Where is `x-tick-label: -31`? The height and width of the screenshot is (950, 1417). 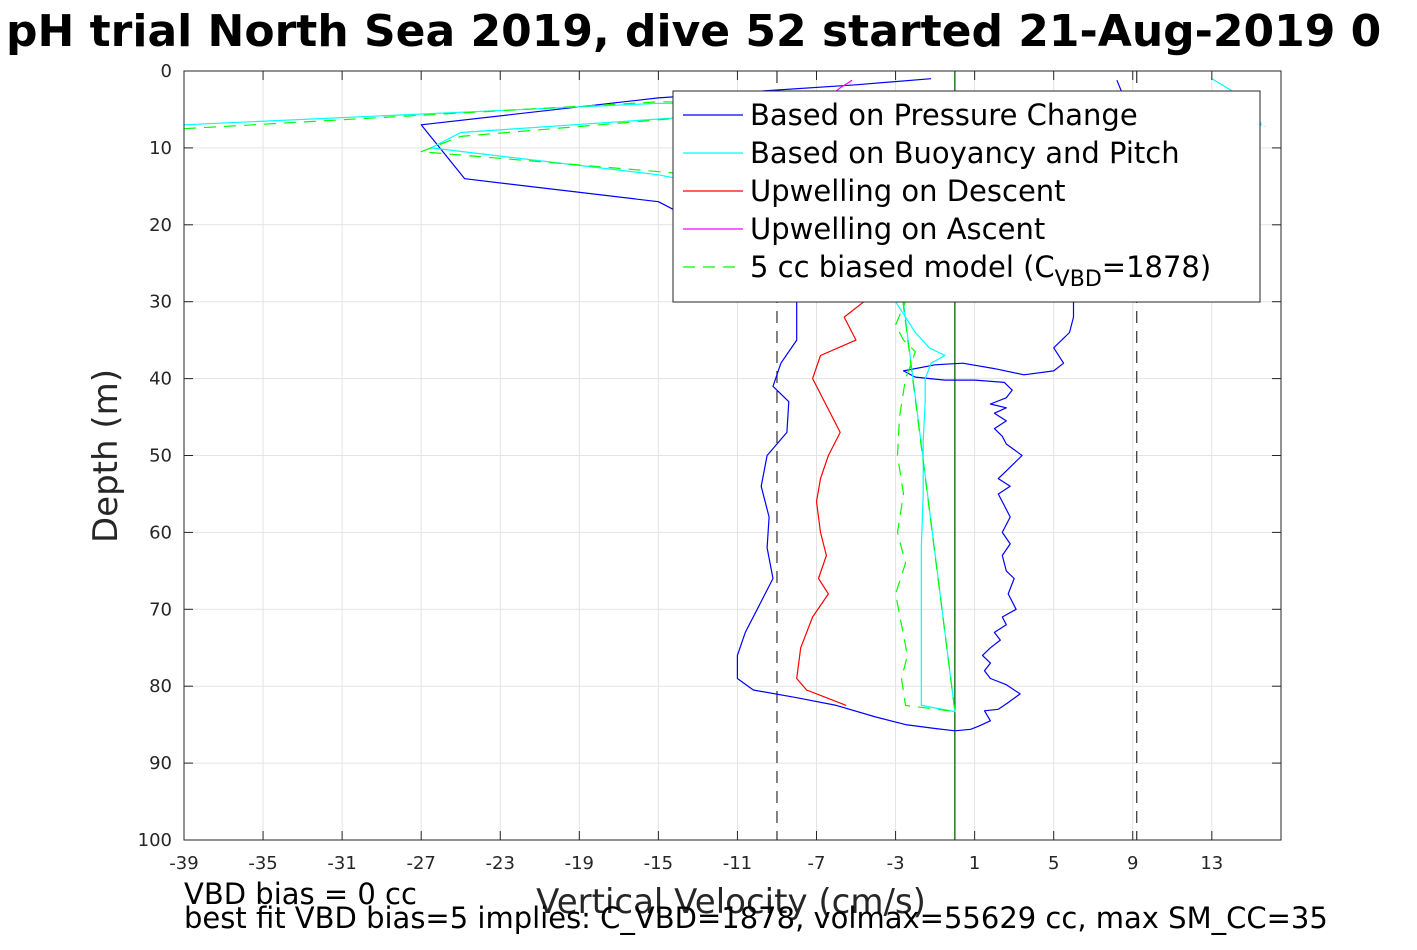
x-tick-label: -31 is located at coordinates (341, 863).